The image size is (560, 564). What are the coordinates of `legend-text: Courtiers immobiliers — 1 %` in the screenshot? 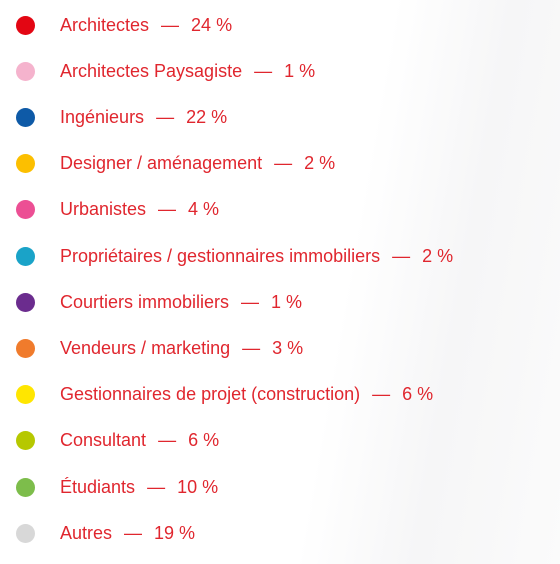 It's located at (181, 302).